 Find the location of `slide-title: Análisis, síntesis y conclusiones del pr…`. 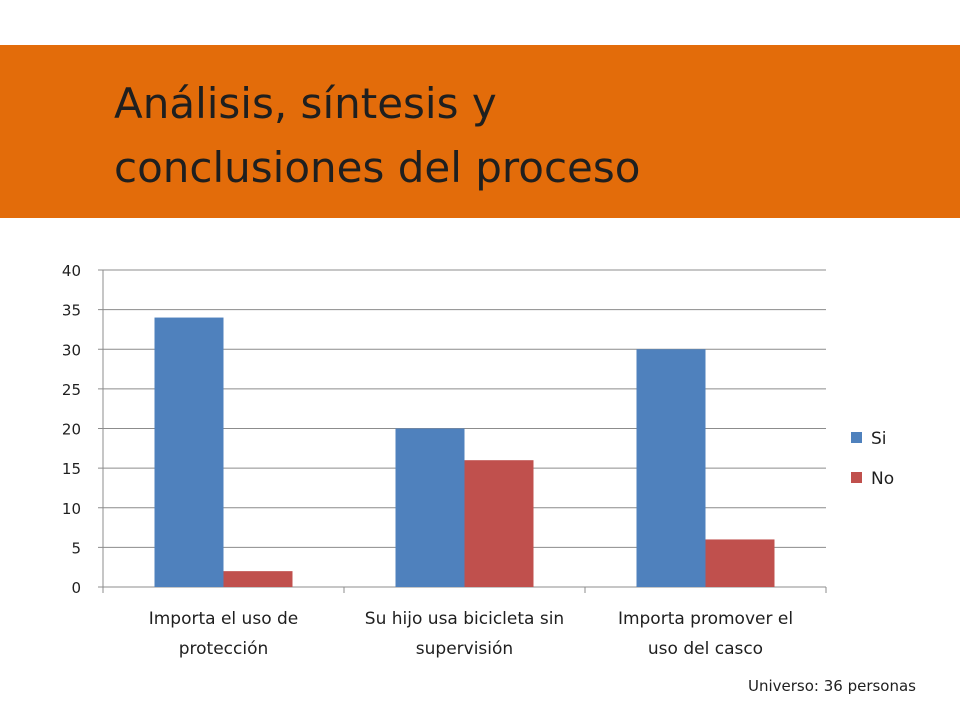

slide-title: Análisis, síntesis y conclusiones del pr… is located at coordinates (514, 136).